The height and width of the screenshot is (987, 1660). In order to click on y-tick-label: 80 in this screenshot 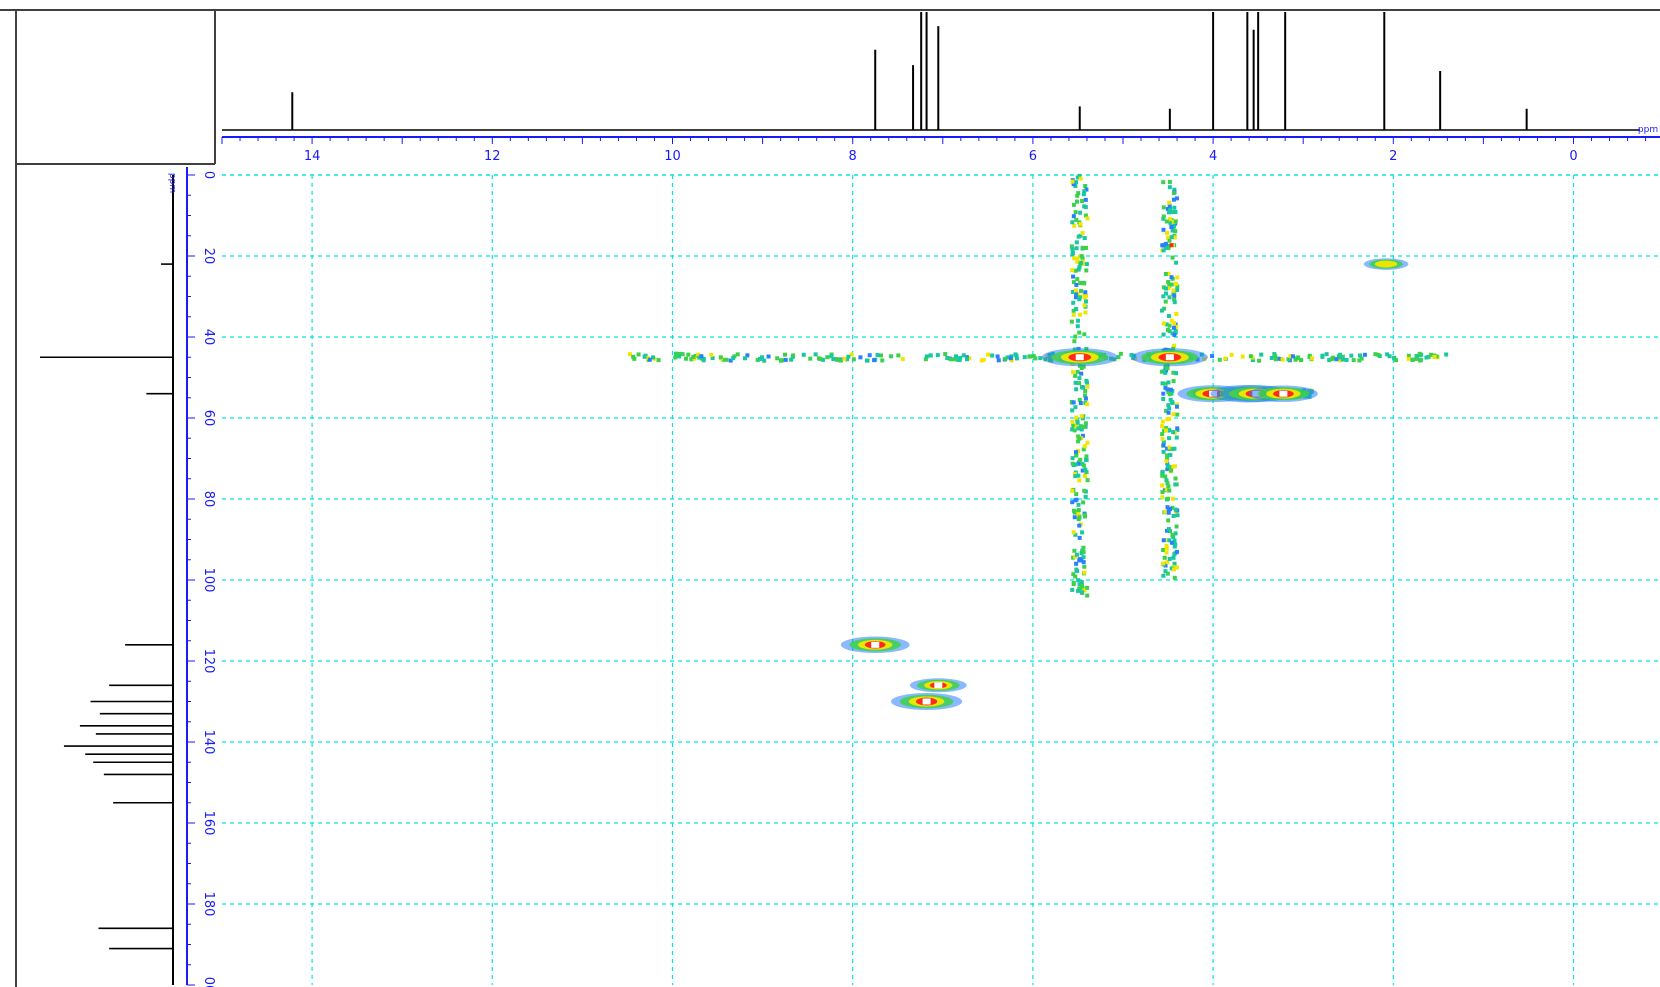, I will do `click(208, 499)`.